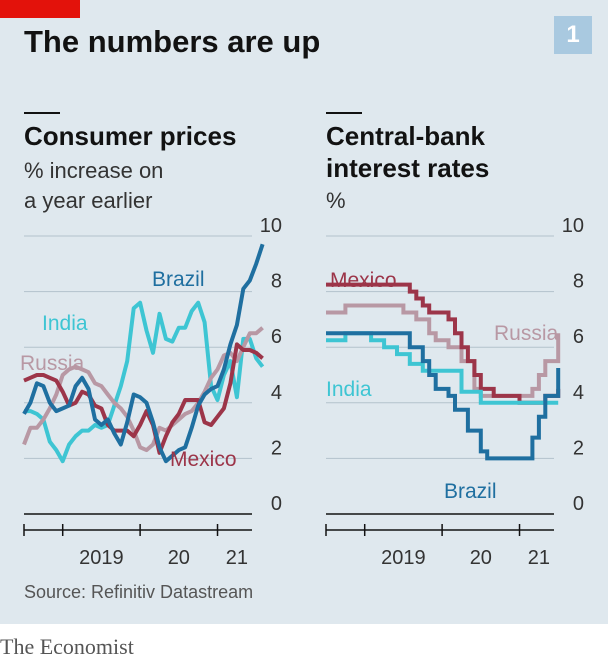 The width and height of the screenshot is (608, 662). What do you see at coordinates (336, 200) in the screenshot?
I see `right-chart-subtitle: %` at bounding box center [336, 200].